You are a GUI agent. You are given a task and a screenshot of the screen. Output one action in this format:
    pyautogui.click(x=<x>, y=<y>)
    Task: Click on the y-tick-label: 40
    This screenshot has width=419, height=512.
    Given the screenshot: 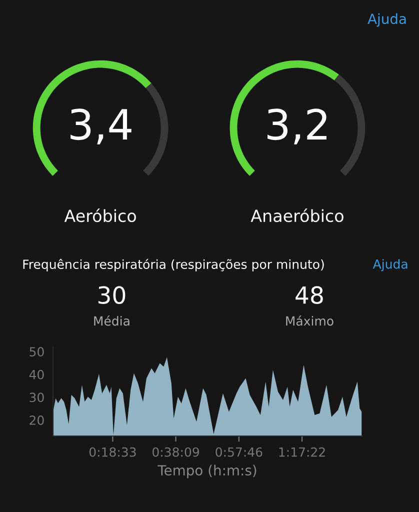 What is the action you would take?
    pyautogui.click(x=36, y=375)
    